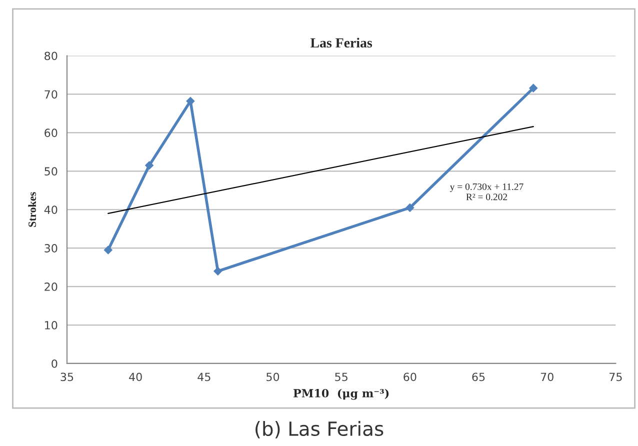 The image size is (638, 446). What do you see at coordinates (51, 325) in the screenshot?
I see `y-tick-label: 10` at bounding box center [51, 325].